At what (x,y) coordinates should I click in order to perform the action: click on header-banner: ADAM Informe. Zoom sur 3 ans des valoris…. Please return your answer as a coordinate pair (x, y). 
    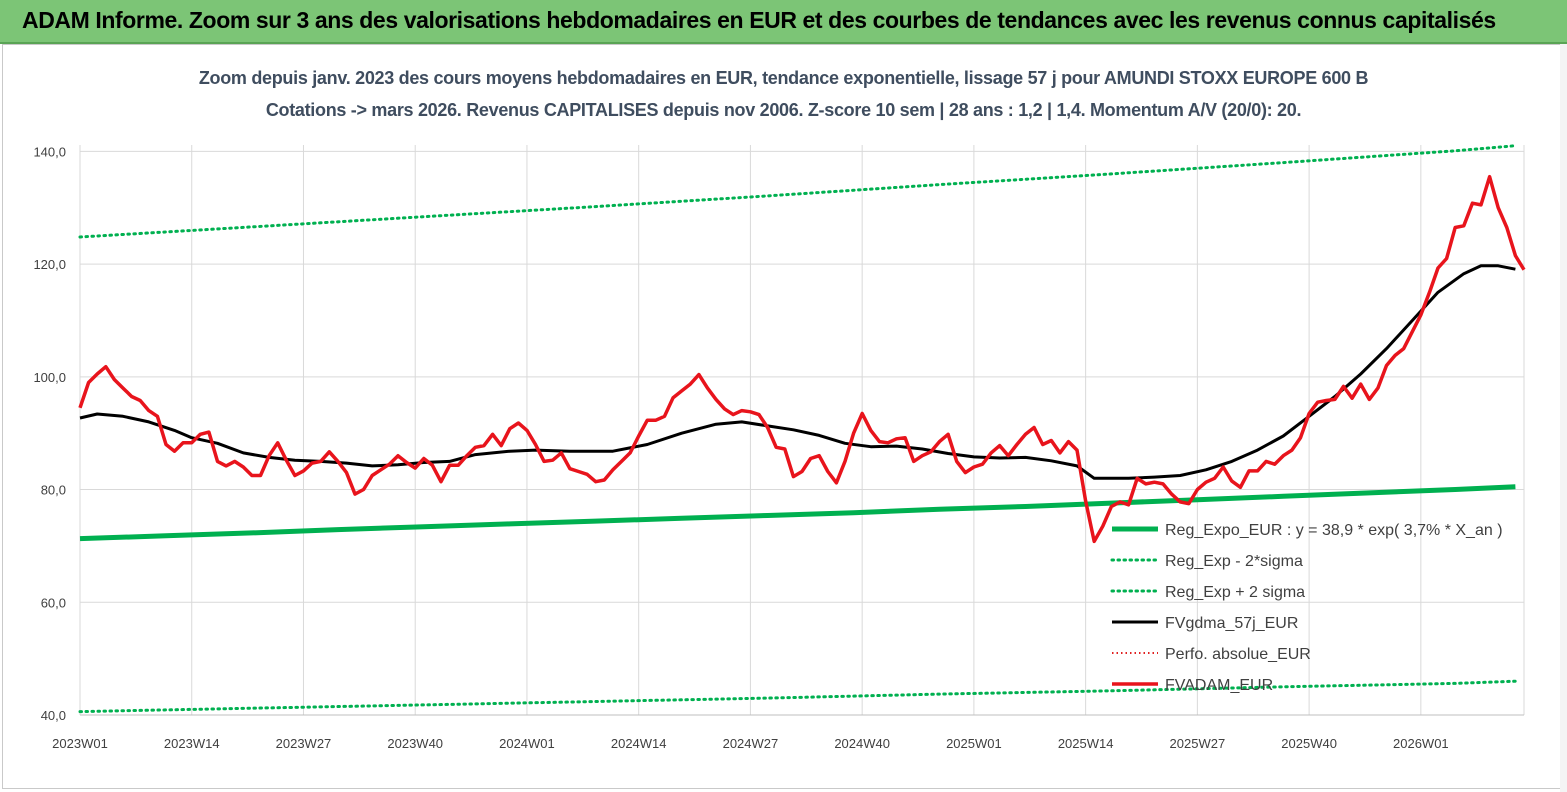
    Looking at the image, I should click on (783, 22).